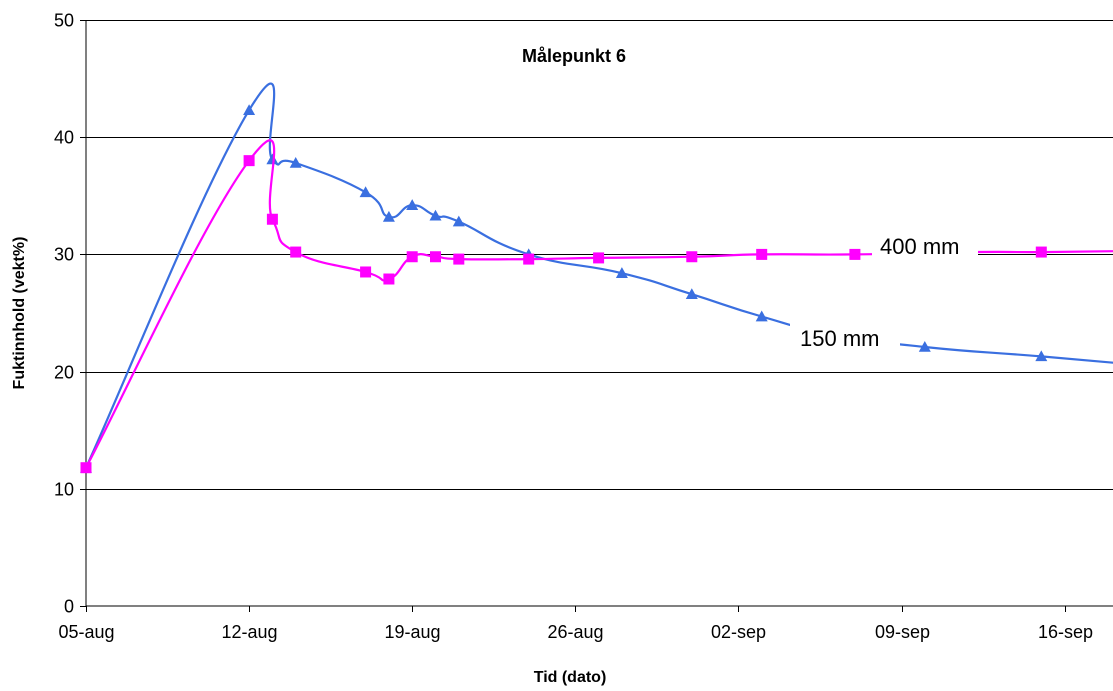  Describe the element at coordinates (64, 21) in the screenshot. I see `y-tick-label: 50` at that location.